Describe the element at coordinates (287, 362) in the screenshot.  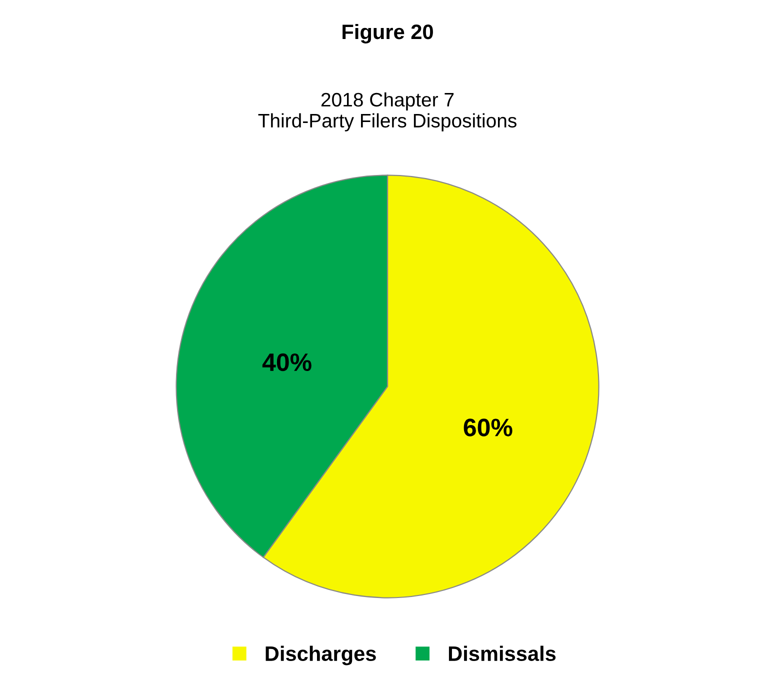
I see `data-label: 40%` at that location.